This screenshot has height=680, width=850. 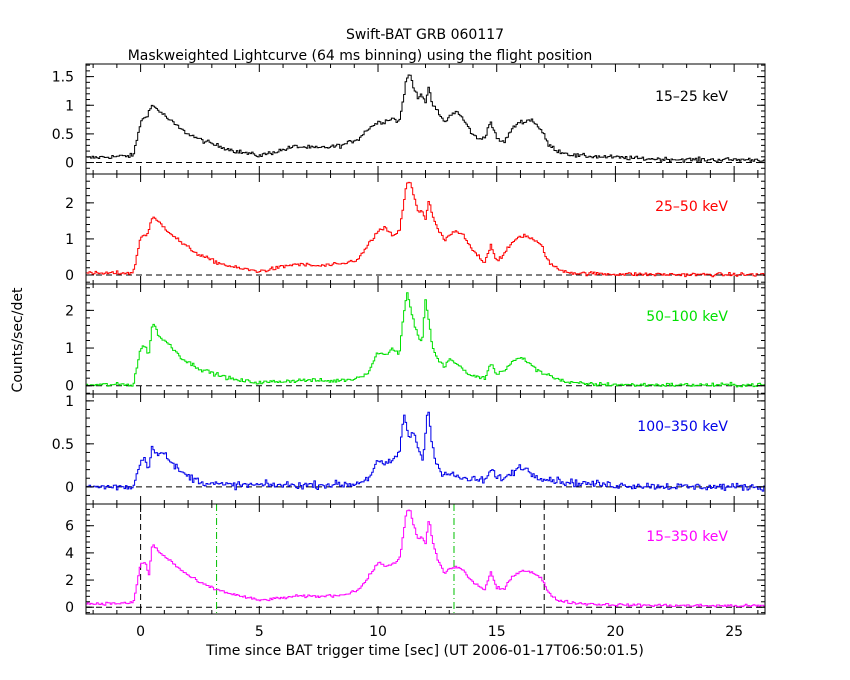 What do you see at coordinates (69, 527) in the screenshot?
I see `y-tick-label: 6` at bounding box center [69, 527].